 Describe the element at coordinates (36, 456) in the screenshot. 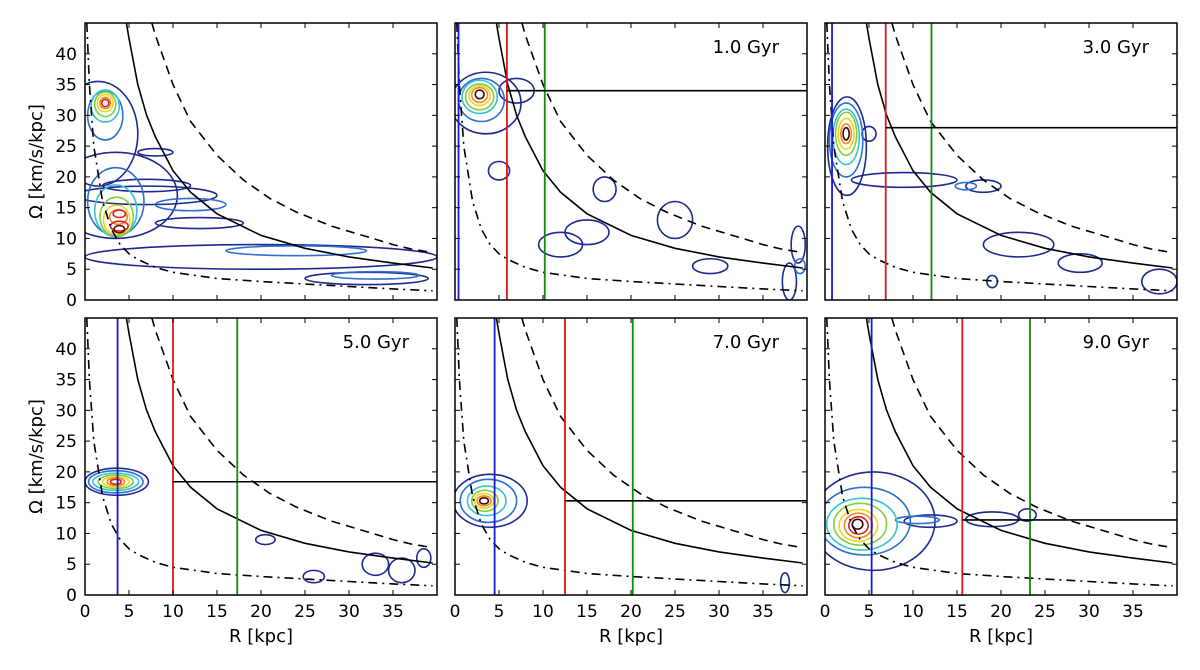

I see `y-axis-label: Ω [km/s/kpc]` at that location.